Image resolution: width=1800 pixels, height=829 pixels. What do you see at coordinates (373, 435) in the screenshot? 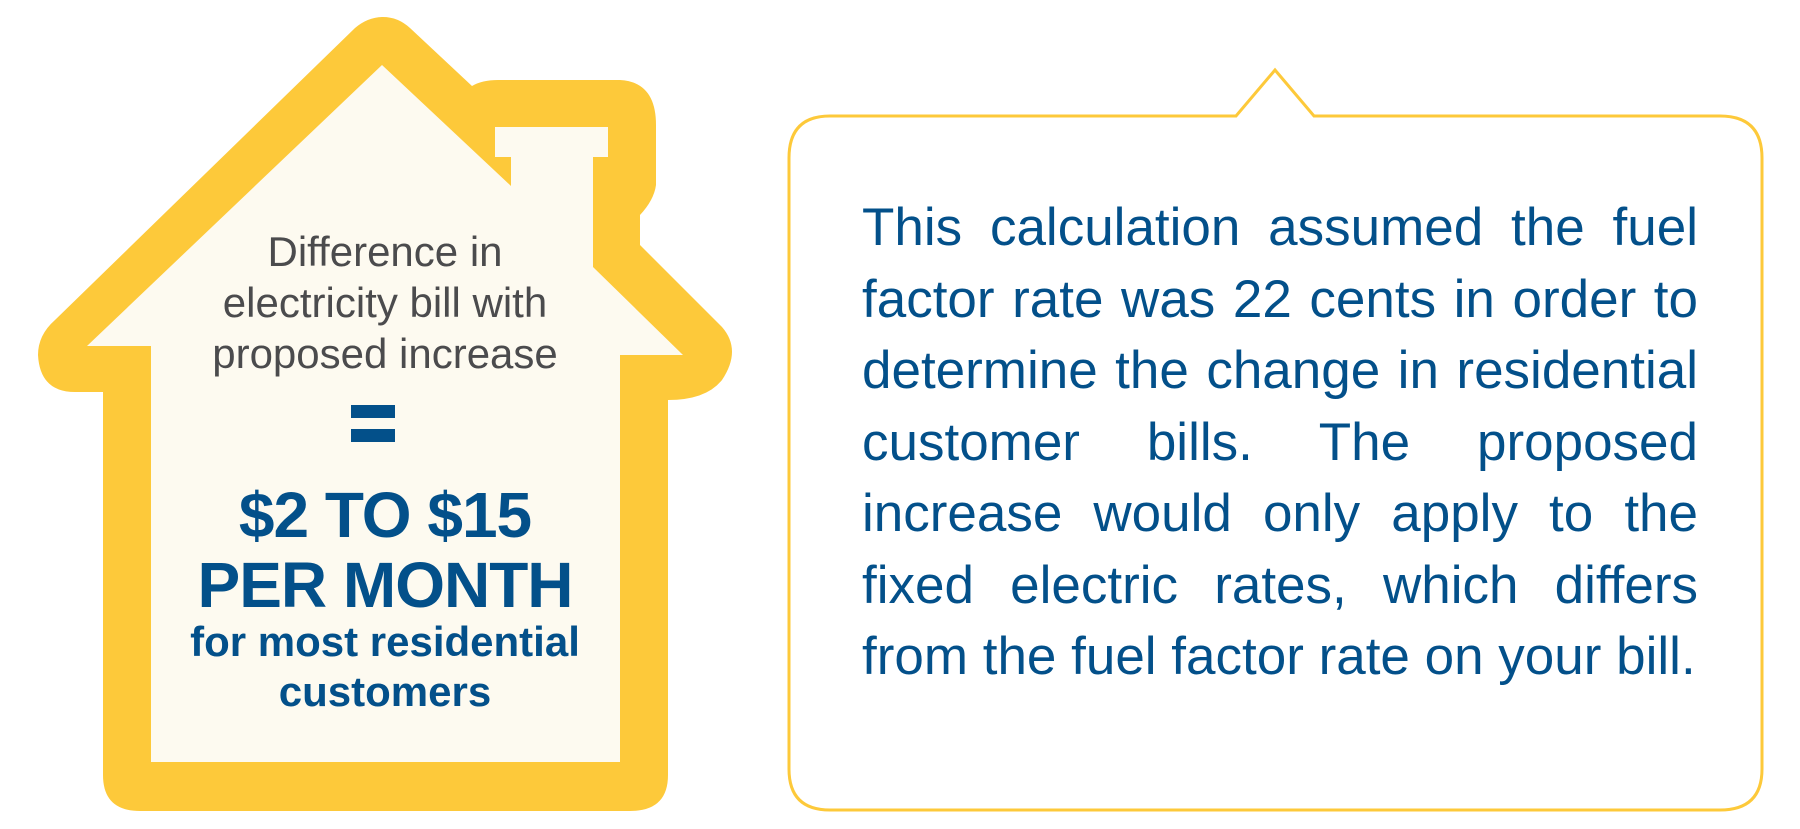
I see `equals-bar-bottom` at bounding box center [373, 435].